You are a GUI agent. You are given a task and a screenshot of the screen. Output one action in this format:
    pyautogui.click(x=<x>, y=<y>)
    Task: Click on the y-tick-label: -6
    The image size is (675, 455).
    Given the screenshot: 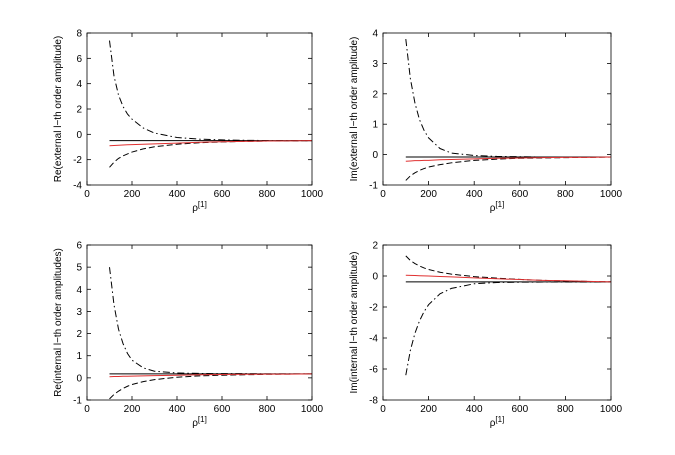 What is the action you would take?
    pyautogui.click(x=373, y=370)
    